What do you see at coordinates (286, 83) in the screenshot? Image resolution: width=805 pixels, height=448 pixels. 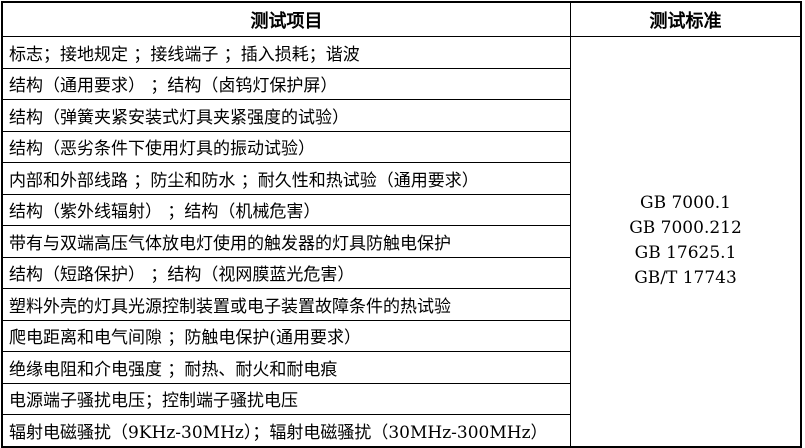 I see `test-item-cell: 结构（通用要求） ；结构（卤钨灯保护屏）` at bounding box center [286, 83].